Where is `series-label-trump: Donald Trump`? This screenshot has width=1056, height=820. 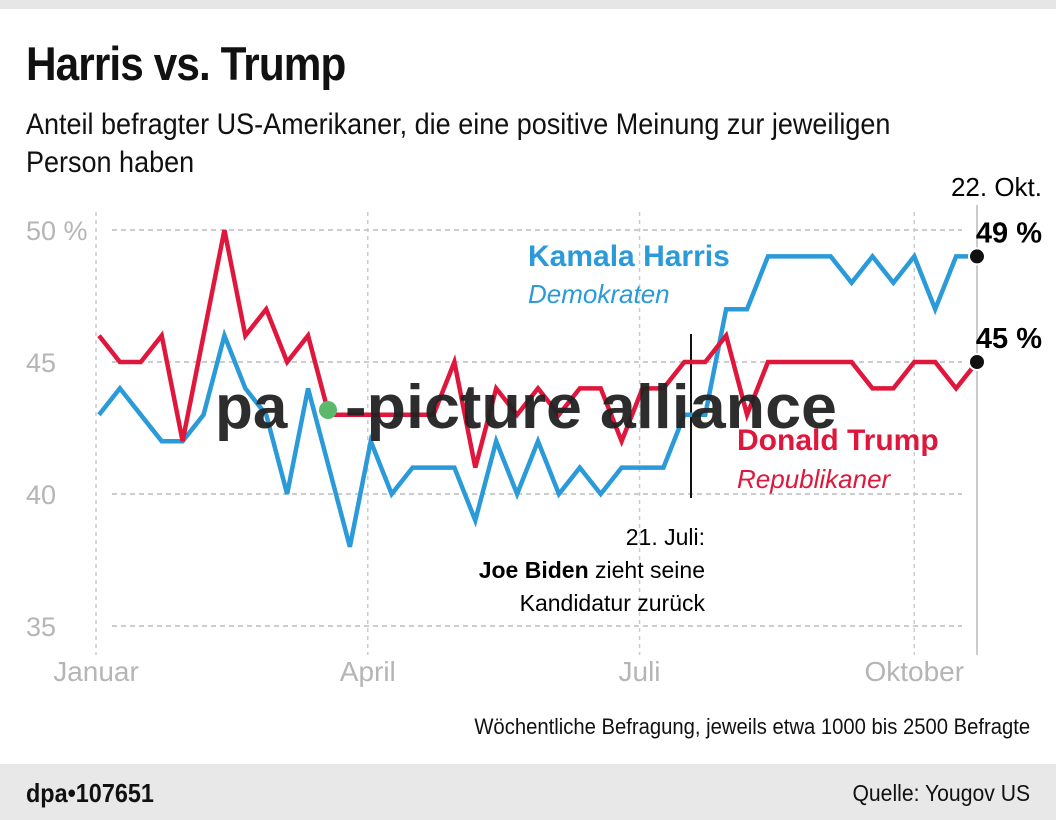
series-label-trump: Donald Trump is located at coordinates (838, 440).